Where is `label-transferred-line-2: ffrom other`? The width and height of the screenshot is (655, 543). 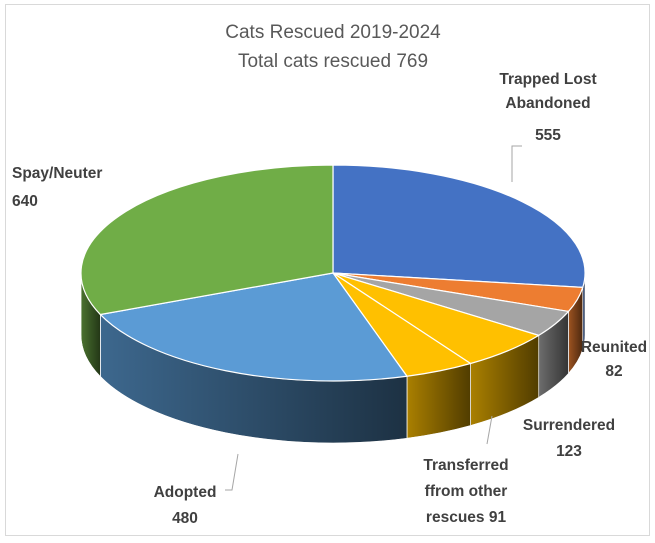
label-transferred-line-2: ffrom other is located at coordinates (466, 491).